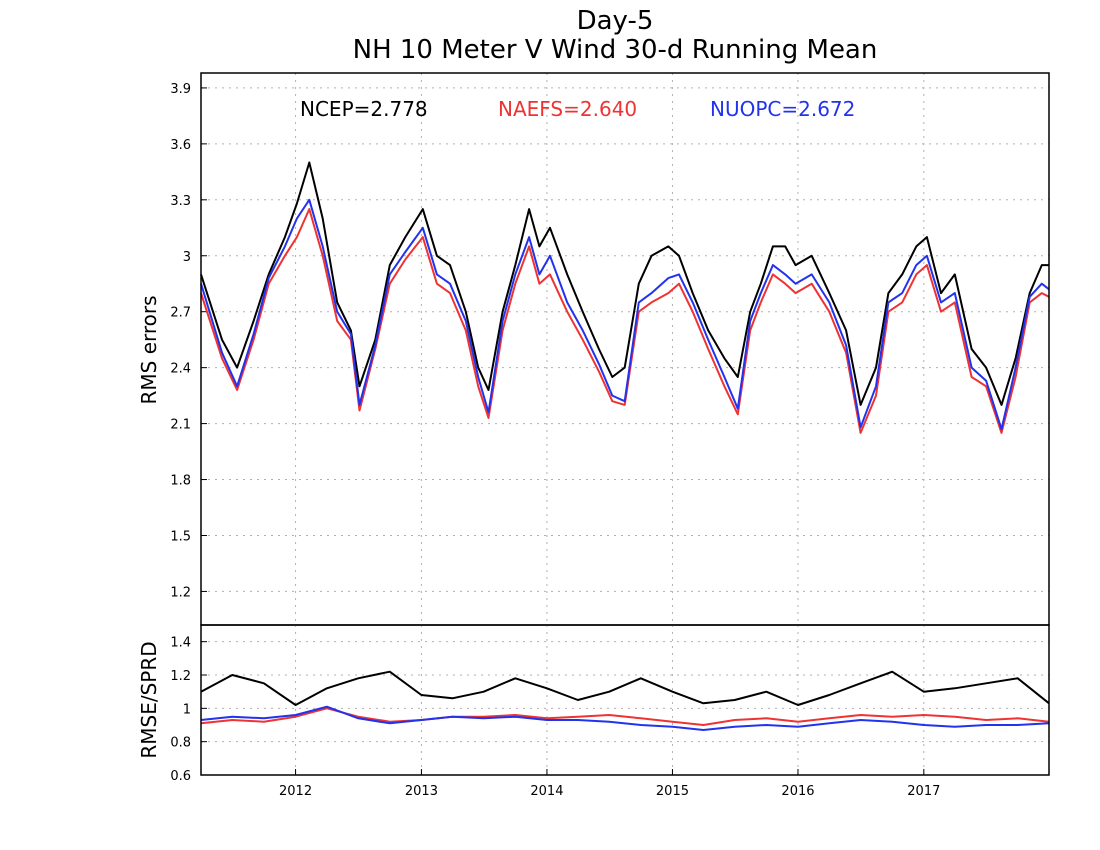  Describe the element at coordinates (187, 709) in the screenshot. I see `bottom-ytick-label: 1` at that location.